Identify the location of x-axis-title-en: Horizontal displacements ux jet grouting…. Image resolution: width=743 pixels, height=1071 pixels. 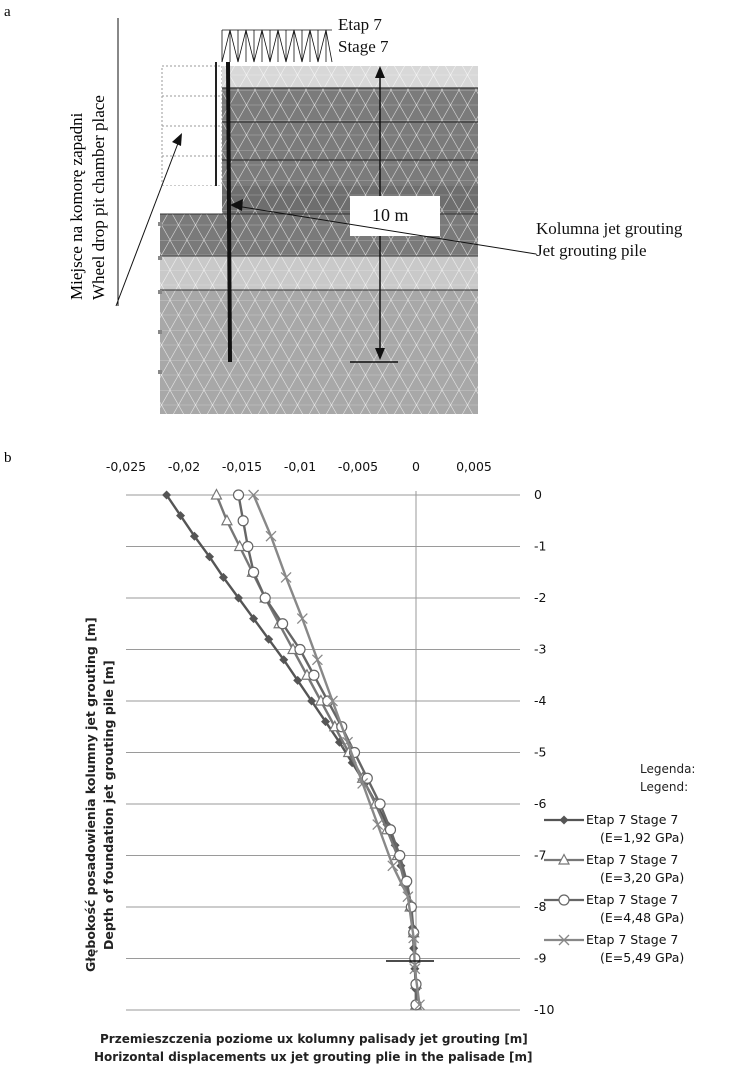
(313, 1057).